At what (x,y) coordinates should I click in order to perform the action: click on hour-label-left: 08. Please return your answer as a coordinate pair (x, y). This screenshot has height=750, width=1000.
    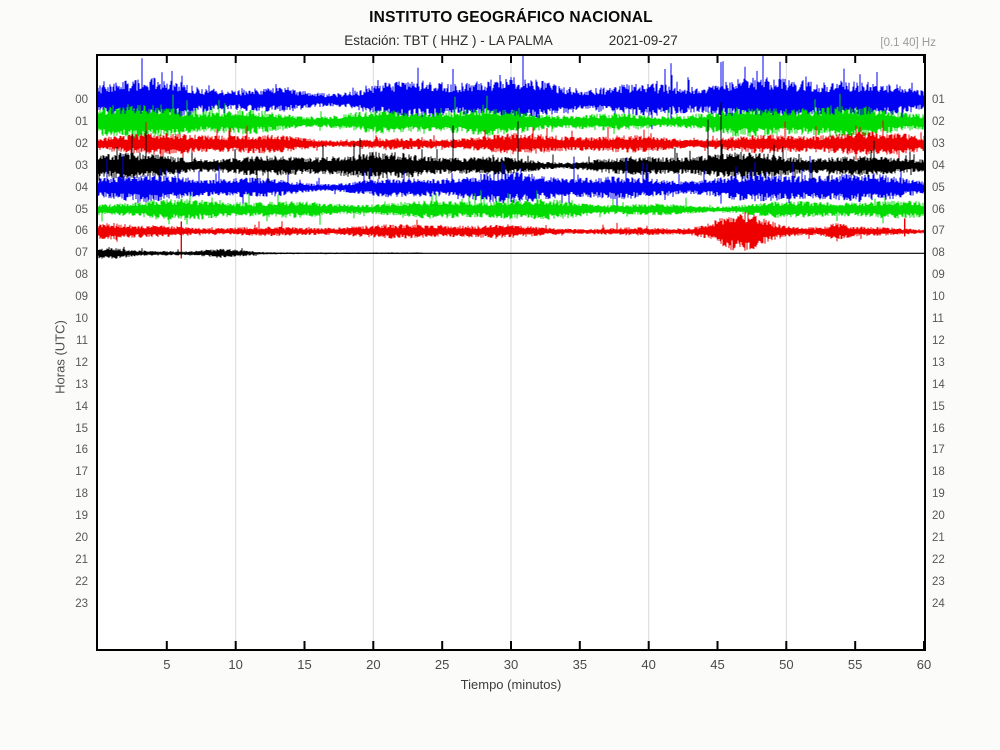
    Looking at the image, I should click on (81, 275).